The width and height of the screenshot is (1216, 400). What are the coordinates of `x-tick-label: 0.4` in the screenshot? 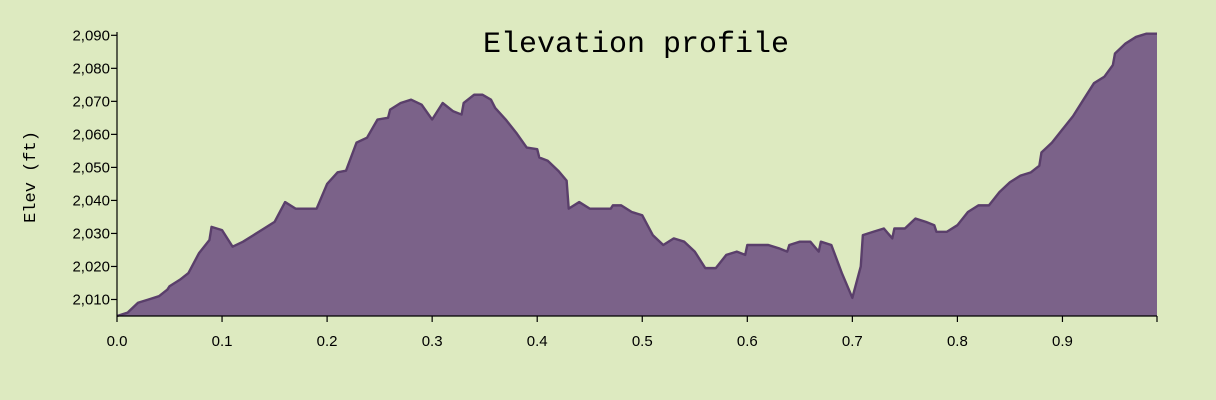 It's located at (537, 341).